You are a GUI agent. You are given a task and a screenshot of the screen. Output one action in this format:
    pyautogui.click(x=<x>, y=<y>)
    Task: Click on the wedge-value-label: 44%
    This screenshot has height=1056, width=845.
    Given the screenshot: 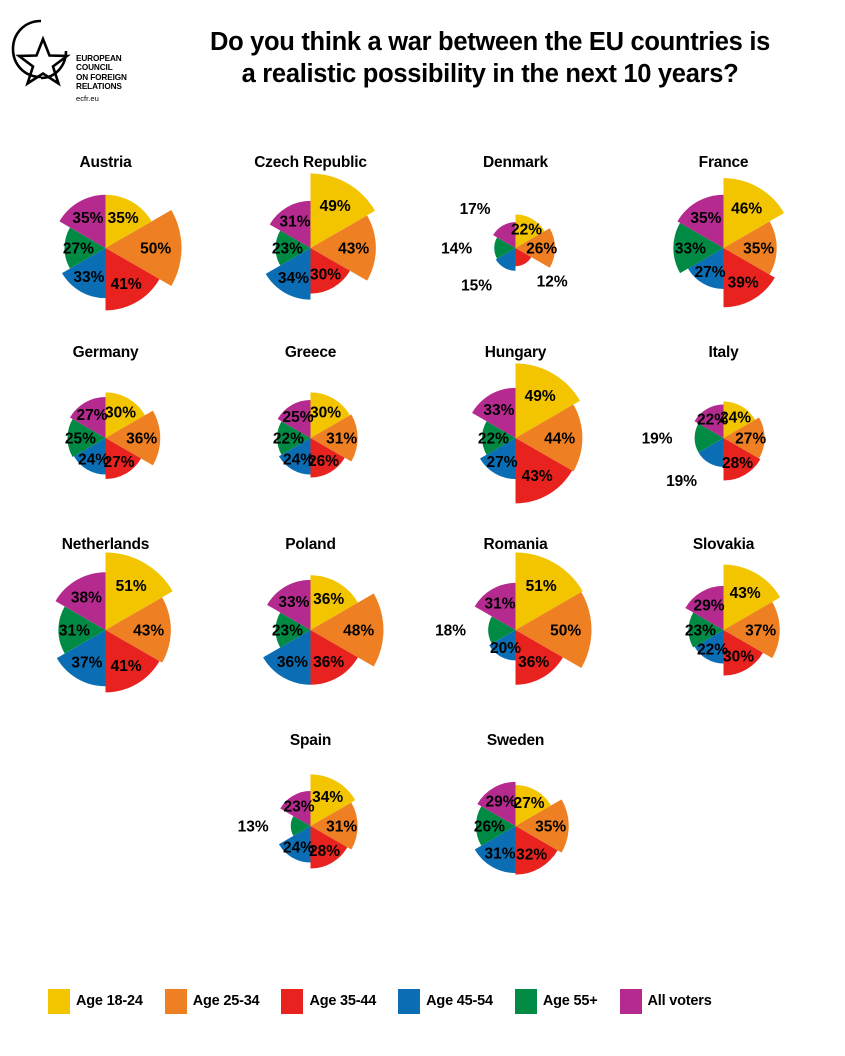 What is the action you would take?
    pyautogui.click(x=559, y=439)
    